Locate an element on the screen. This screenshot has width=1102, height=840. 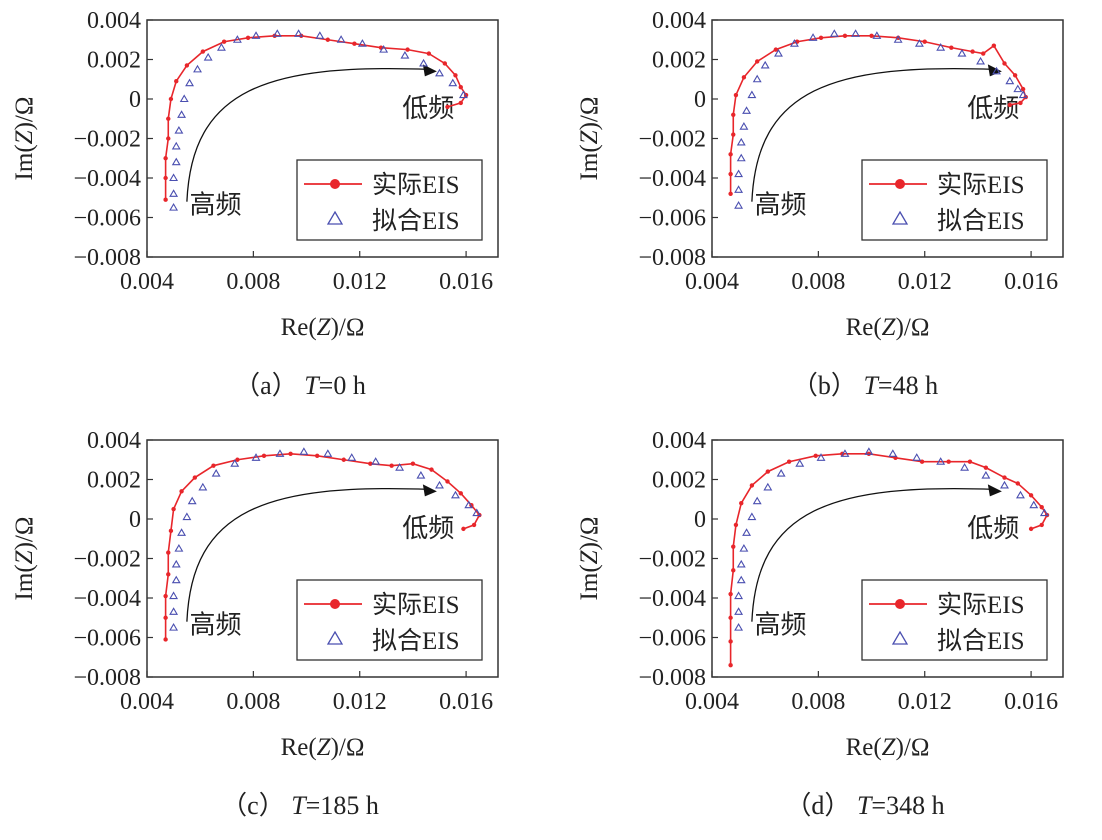
x-tick-label: 0.012 is located at coordinates (925, 282).